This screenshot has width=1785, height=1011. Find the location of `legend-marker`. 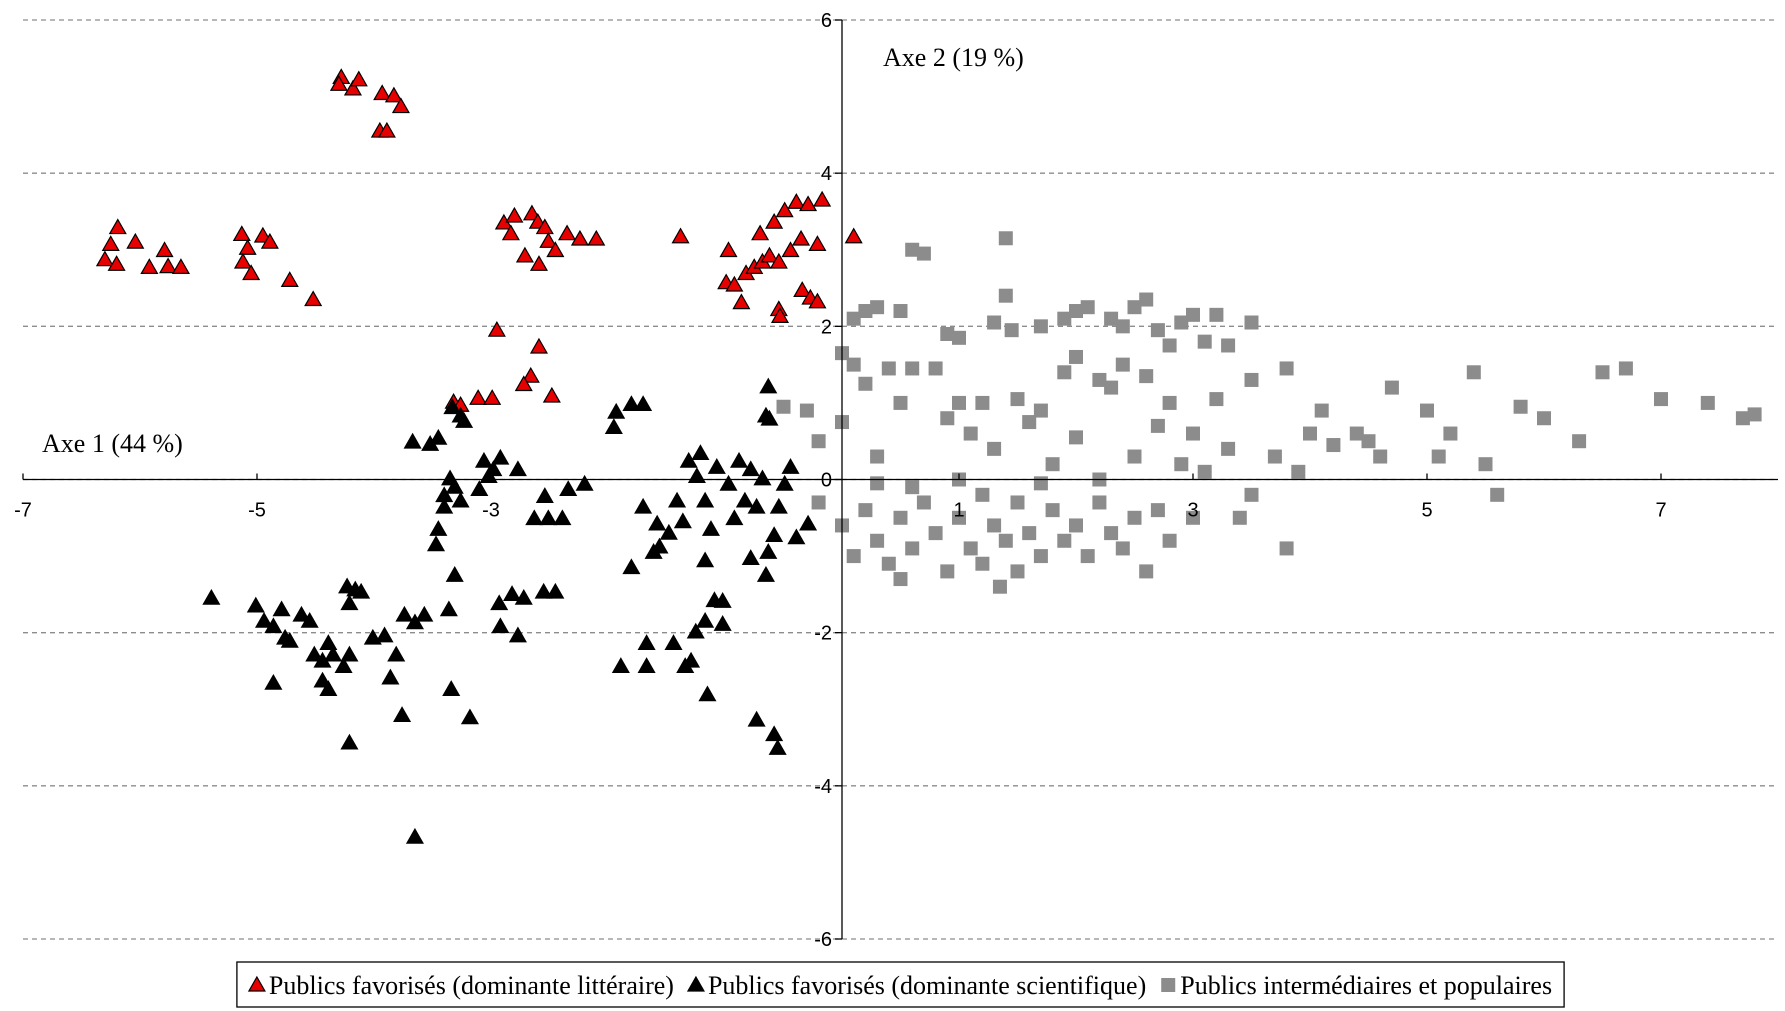

legend-marker is located at coordinates (1168, 985).